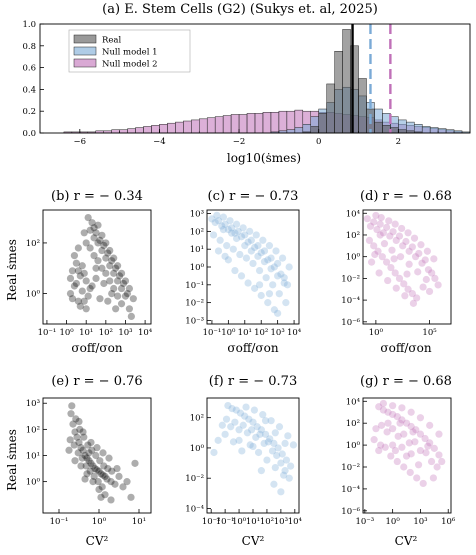  Describe the element at coordinates (318, 142) in the screenshot. I see `x-tick-label: 0` at that location.